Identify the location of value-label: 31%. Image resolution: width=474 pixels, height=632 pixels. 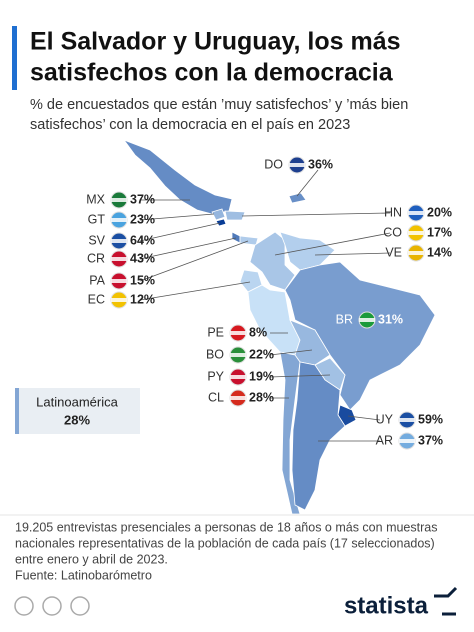
(390, 319).